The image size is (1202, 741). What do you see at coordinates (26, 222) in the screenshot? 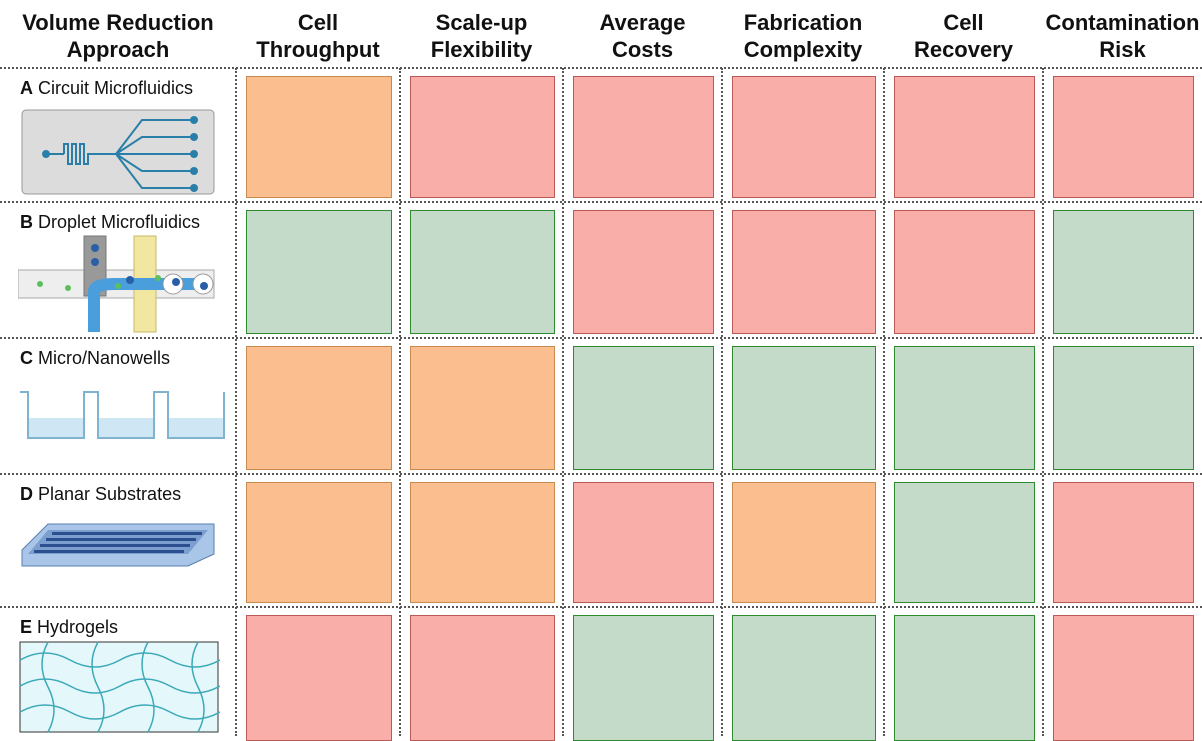
I see `row-letter: B` at bounding box center [26, 222].